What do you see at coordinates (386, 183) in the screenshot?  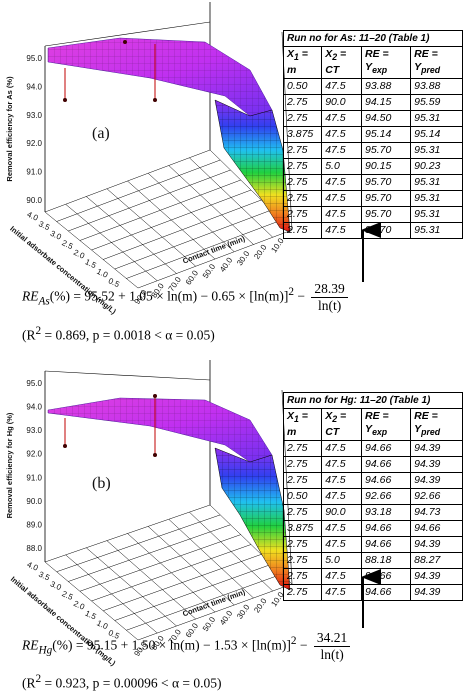 I see `table-cell: 95.70` at bounding box center [386, 183].